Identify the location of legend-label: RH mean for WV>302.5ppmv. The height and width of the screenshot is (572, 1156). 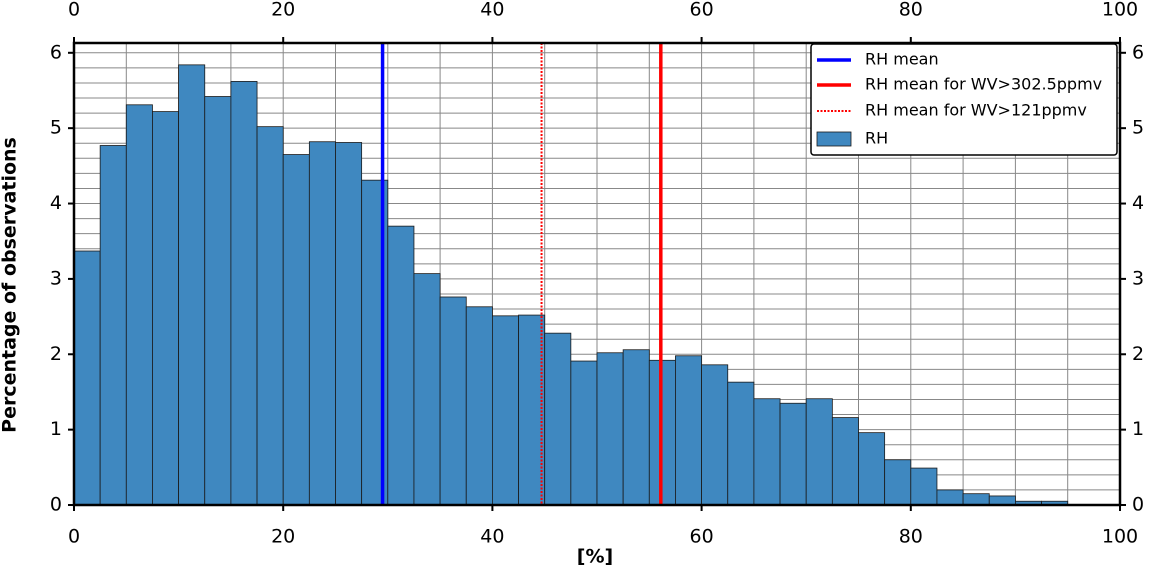
(983, 84).